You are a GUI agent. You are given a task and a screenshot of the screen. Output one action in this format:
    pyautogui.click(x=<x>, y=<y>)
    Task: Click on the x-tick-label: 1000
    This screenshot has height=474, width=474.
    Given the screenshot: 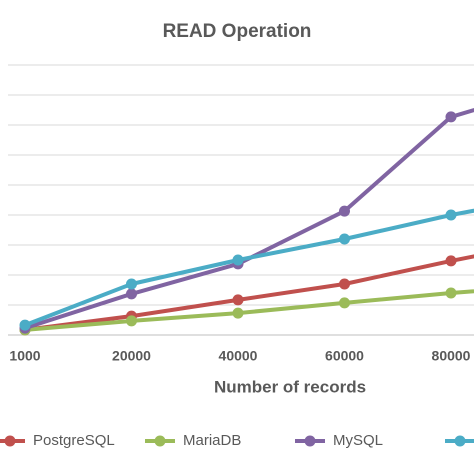 What is the action you would take?
    pyautogui.click(x=24, y=356)
    